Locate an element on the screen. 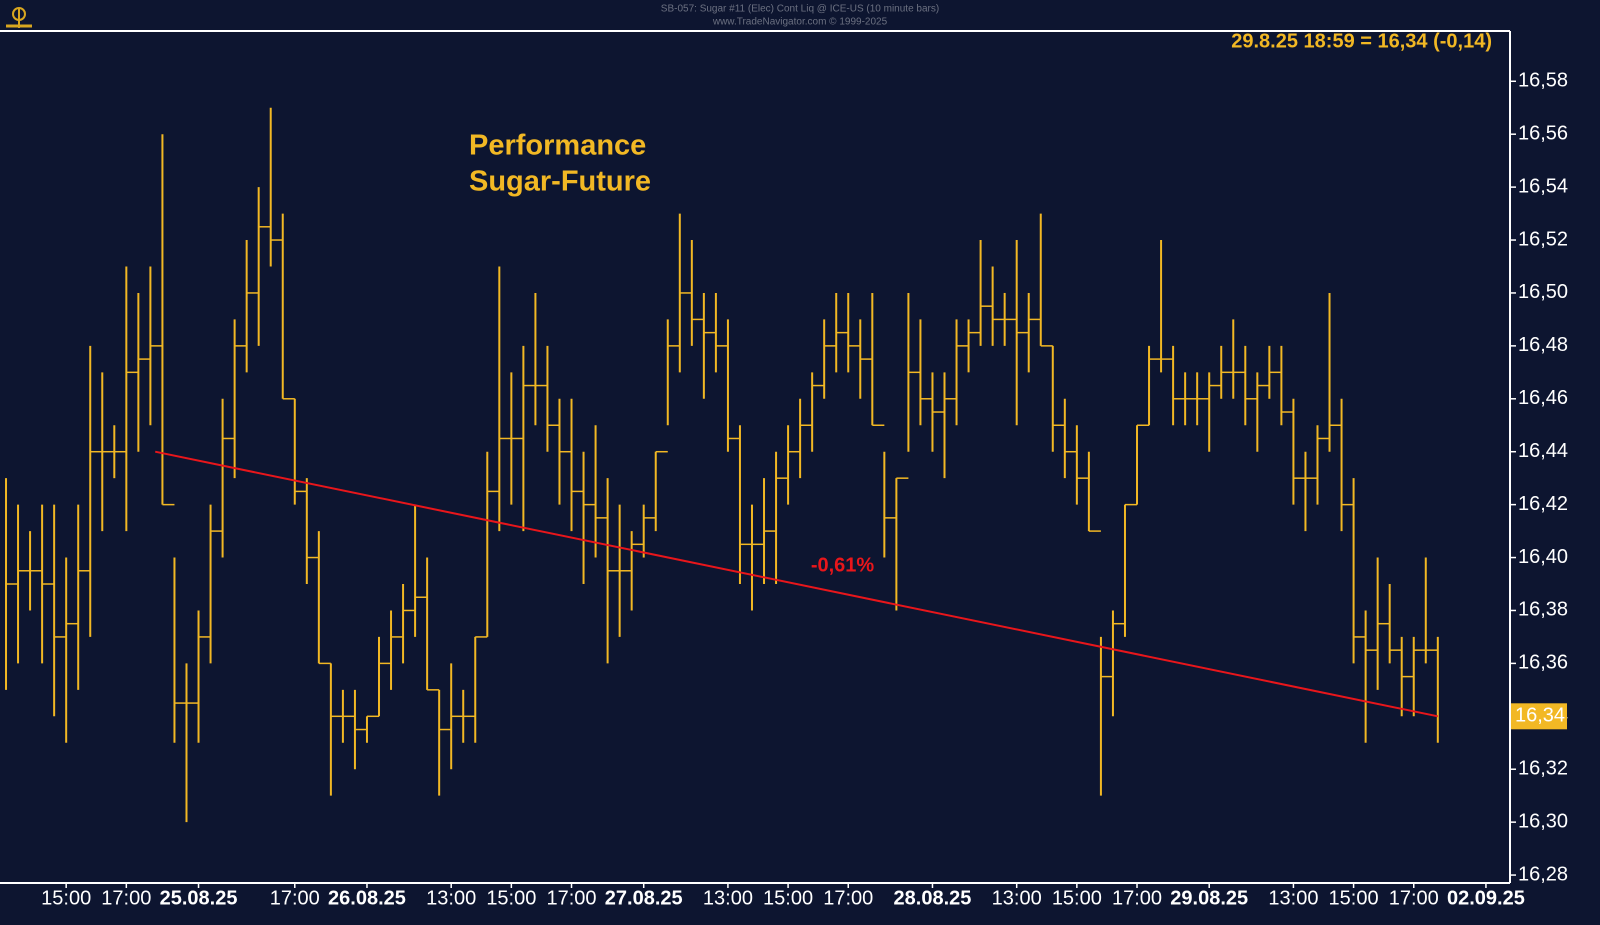 This screenshot has height=925, width=1600. x-tick-label: 26.08.25 is located at coordinates (367, 898).